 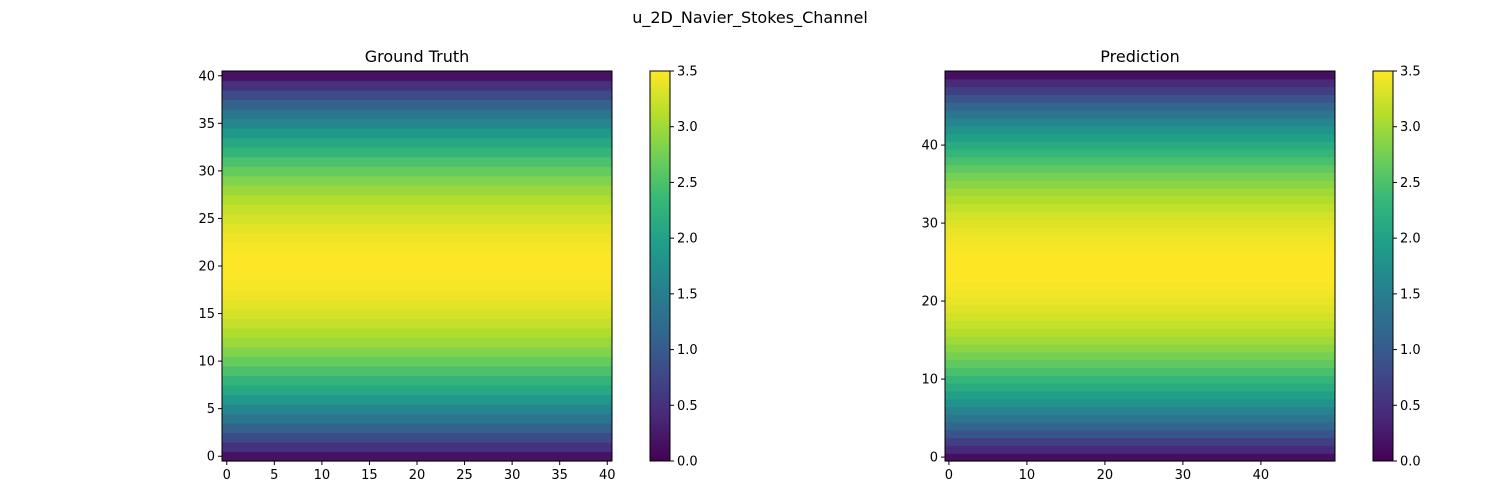 I want to click on colorbar-tick-label: 0.5, so click(x=1410, y=406).